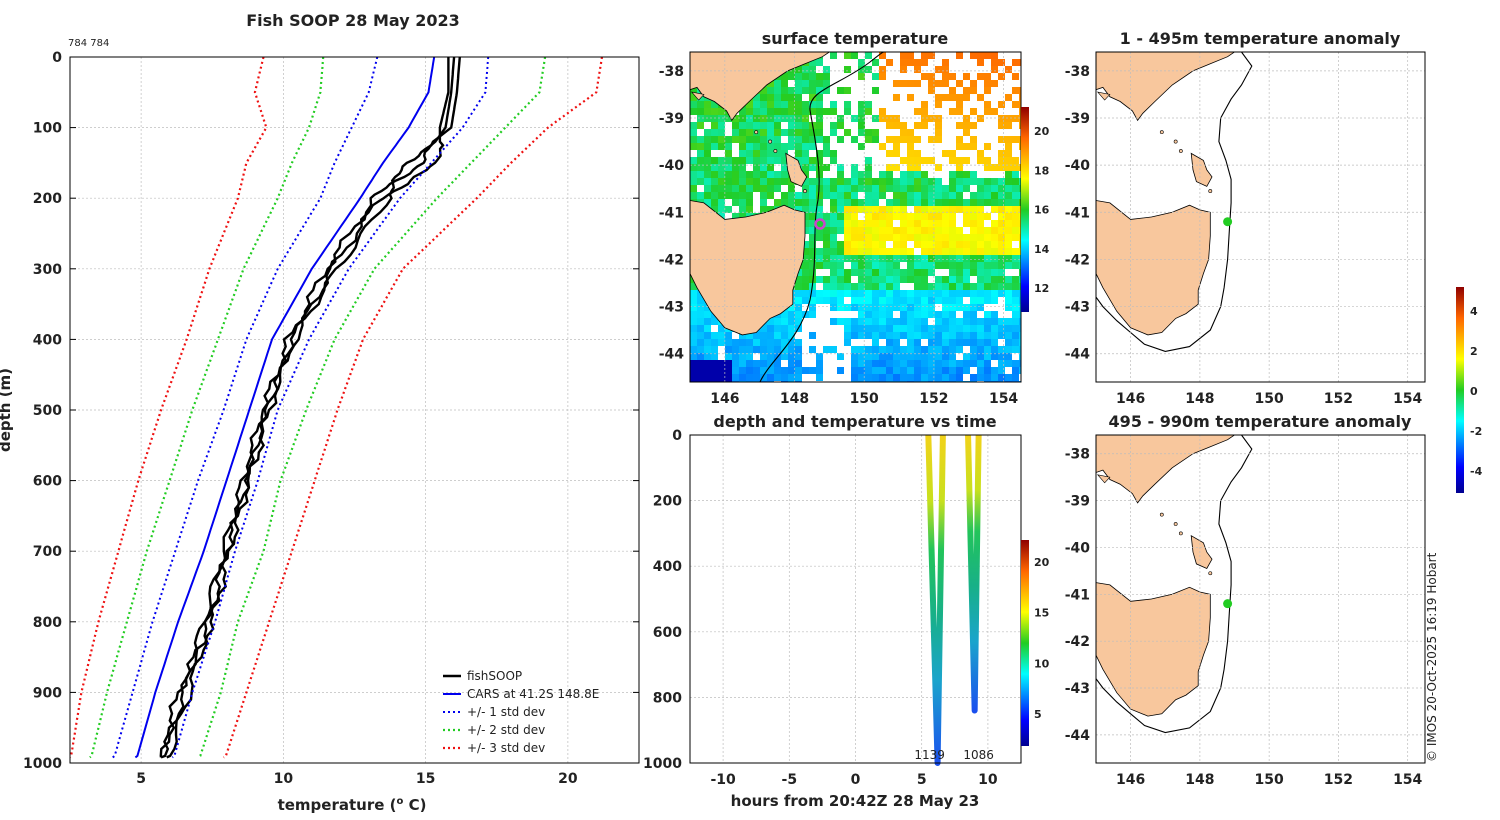 The height and width of the screenshot is (820, 1500). I want to click on profile-ytick: 300, so click(47, 270).